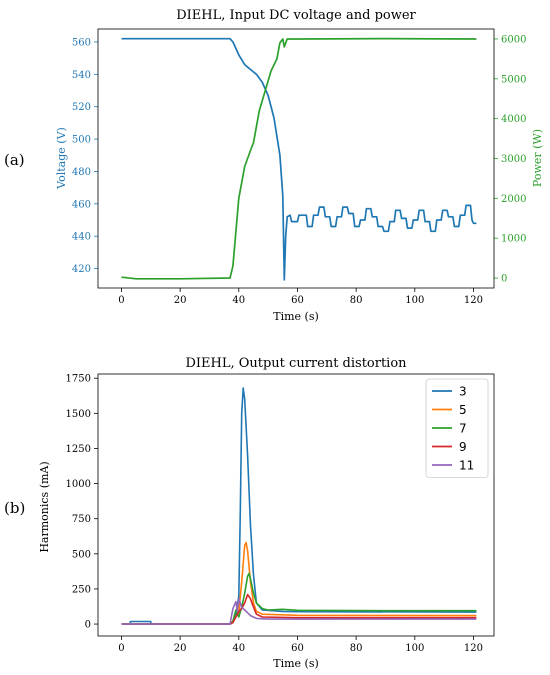 The height and width of the screenshot is (675, 550). Describe the element at coordinates (473, 648) in the screenshot. I see `chart2-x-tick-label: 120` at that location.